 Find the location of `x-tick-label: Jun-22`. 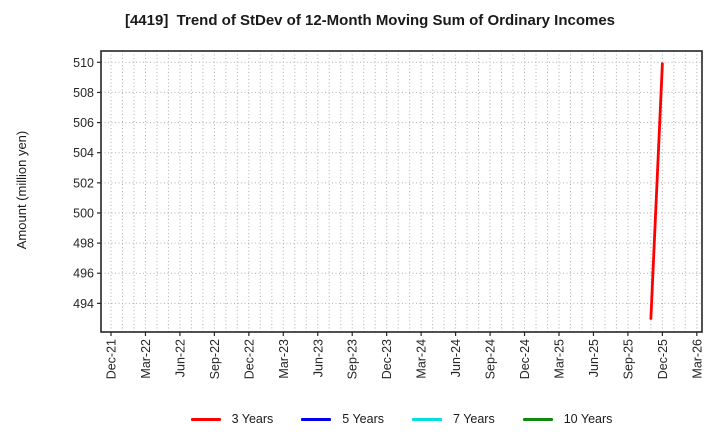

x-tick-label: Jun-22 is located at coordinates (180, 358).